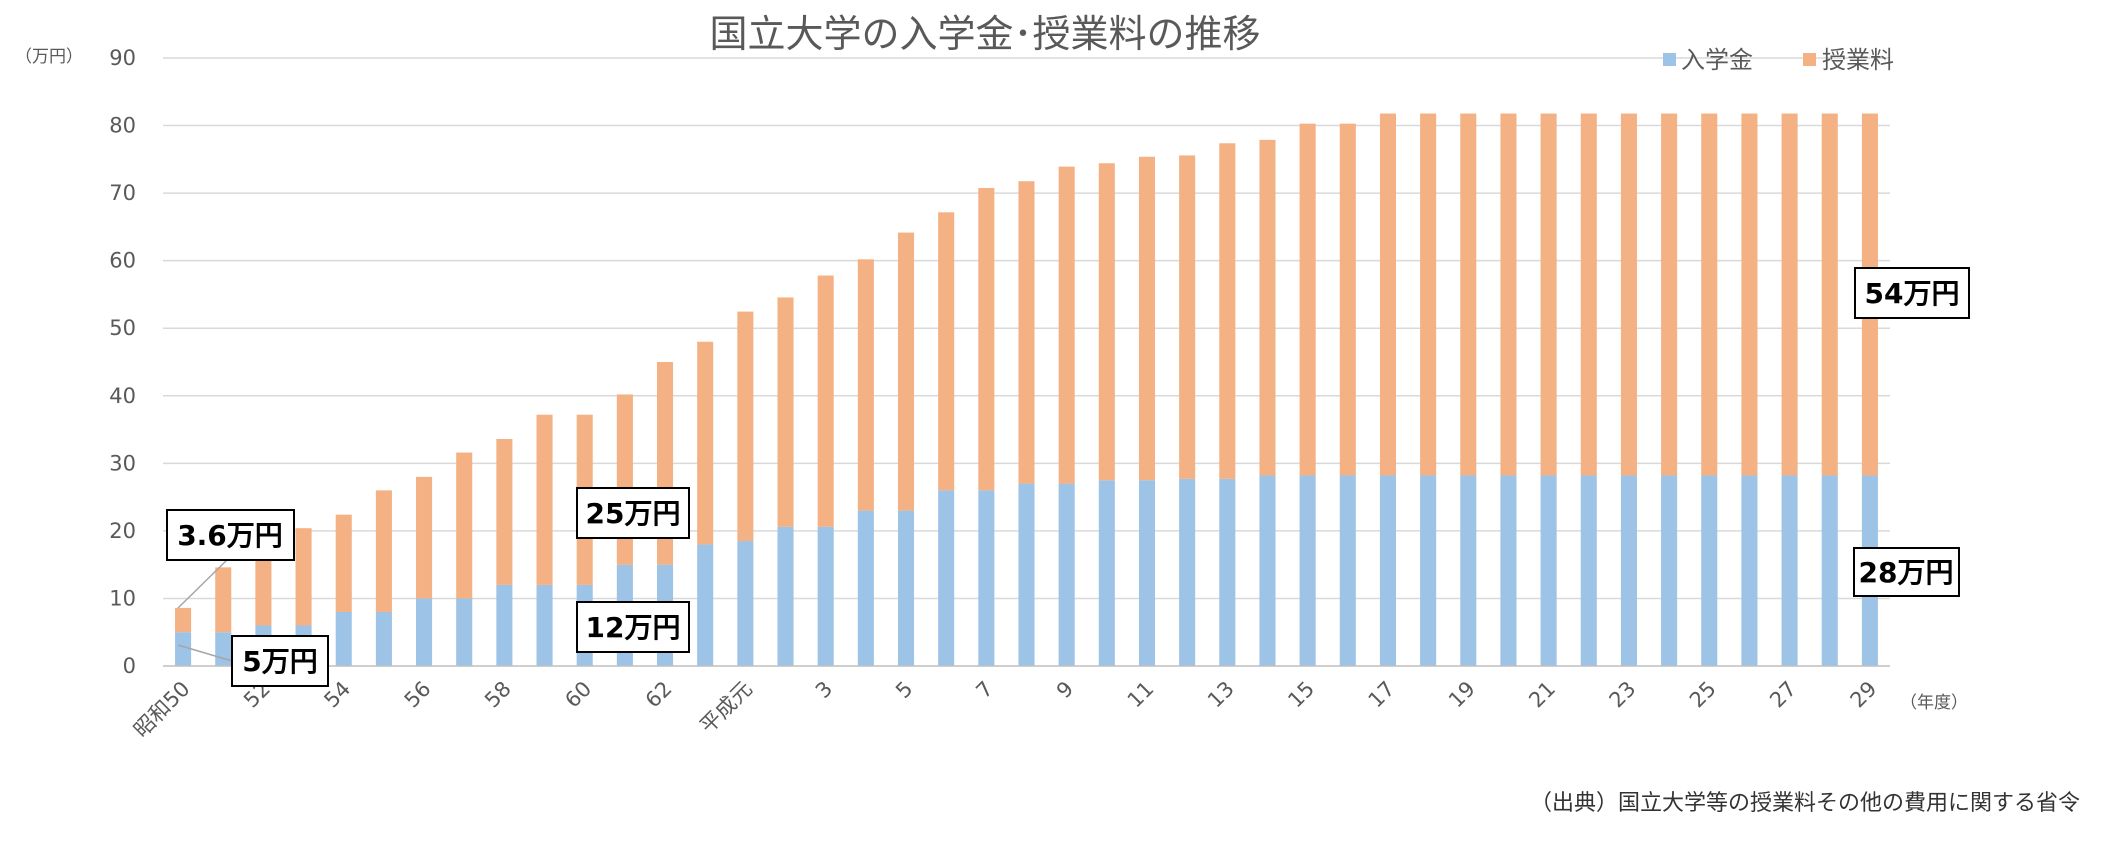 This screenshot has width=2119, height=852. I want to click on x-tick-label: 21, so click(1542, 695).